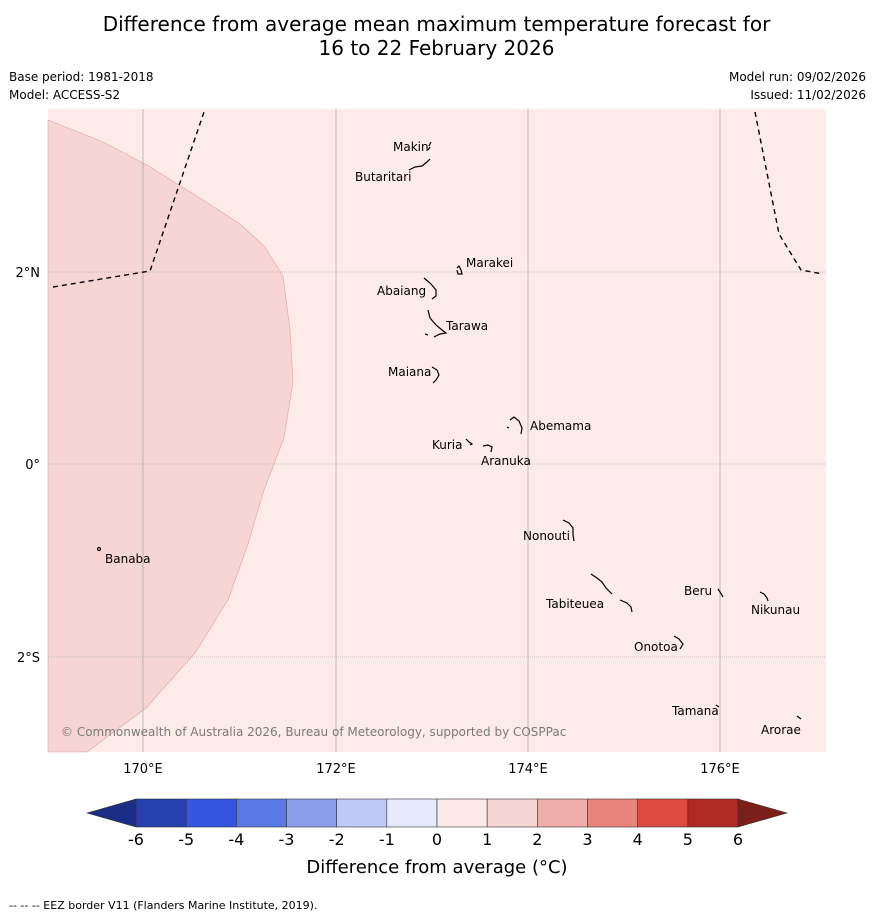 The image size is (873, 919). What do you see at coordinates (611, 593) in the screenshot?
I see `island-shape-tabiteuea` at bounding box center [611, 593].